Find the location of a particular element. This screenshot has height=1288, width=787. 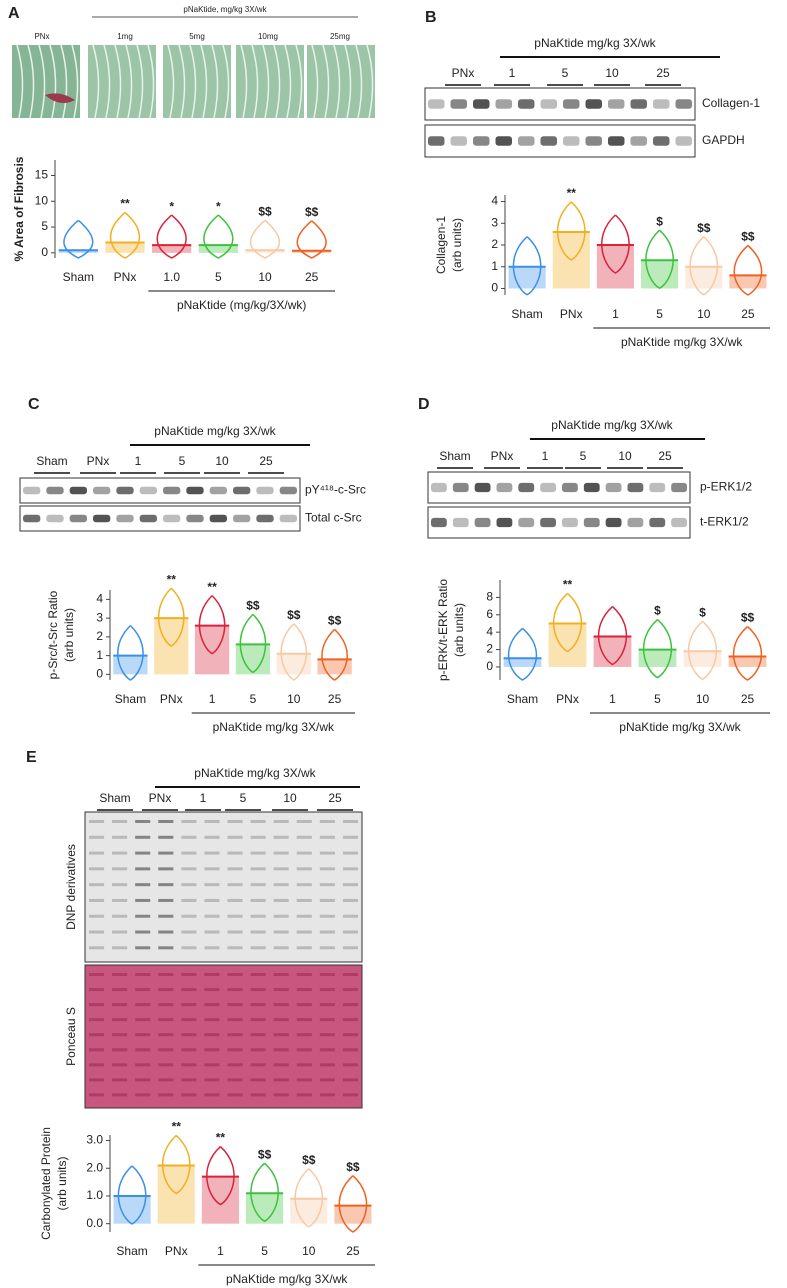

x-tick-label: PNx is located at coordinates (171, 699).